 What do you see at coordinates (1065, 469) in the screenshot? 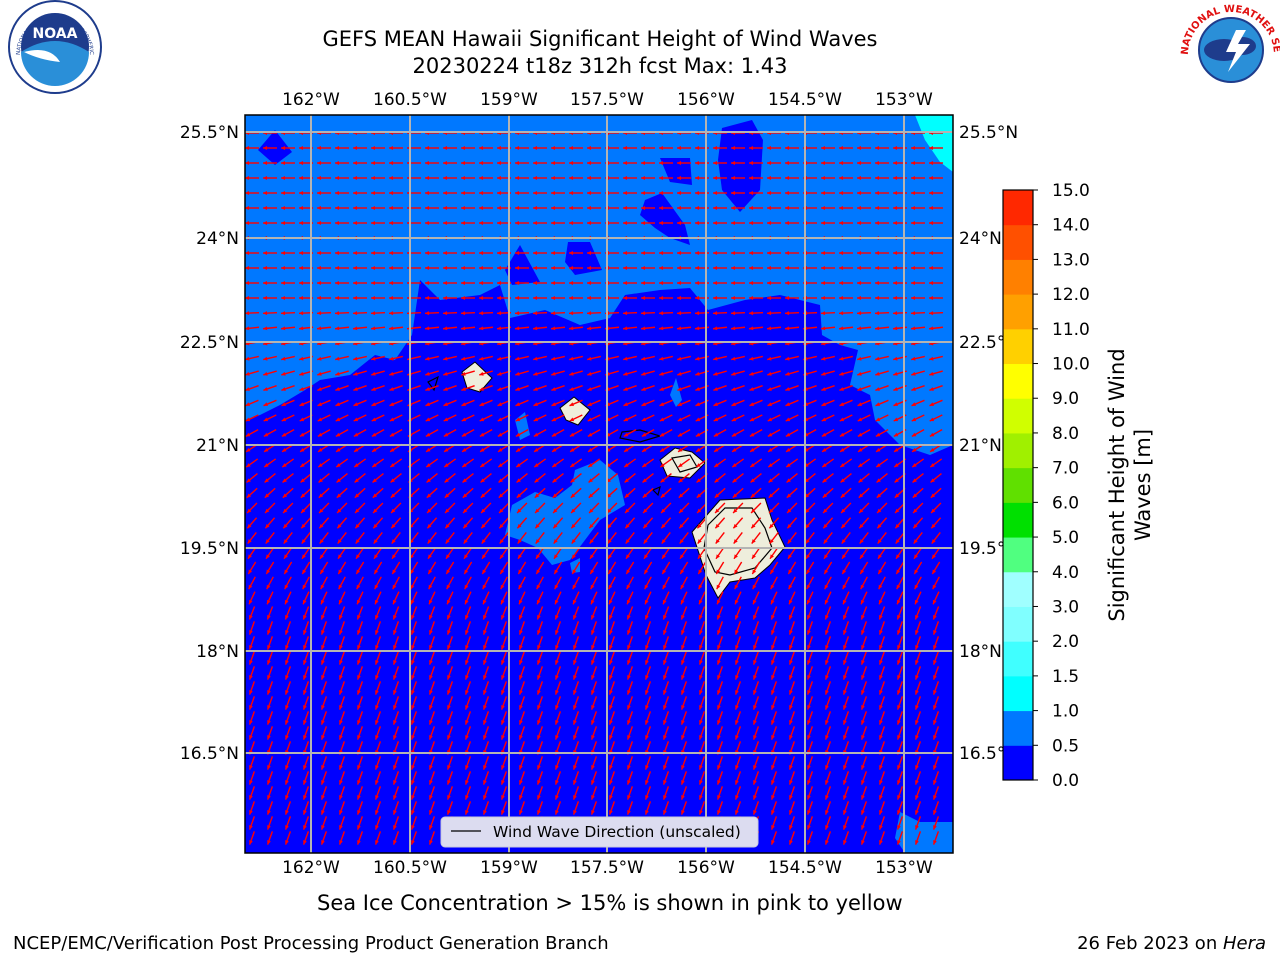
I see `colorbar-tick-label: 7.0` at bounding box center [1065, 469].